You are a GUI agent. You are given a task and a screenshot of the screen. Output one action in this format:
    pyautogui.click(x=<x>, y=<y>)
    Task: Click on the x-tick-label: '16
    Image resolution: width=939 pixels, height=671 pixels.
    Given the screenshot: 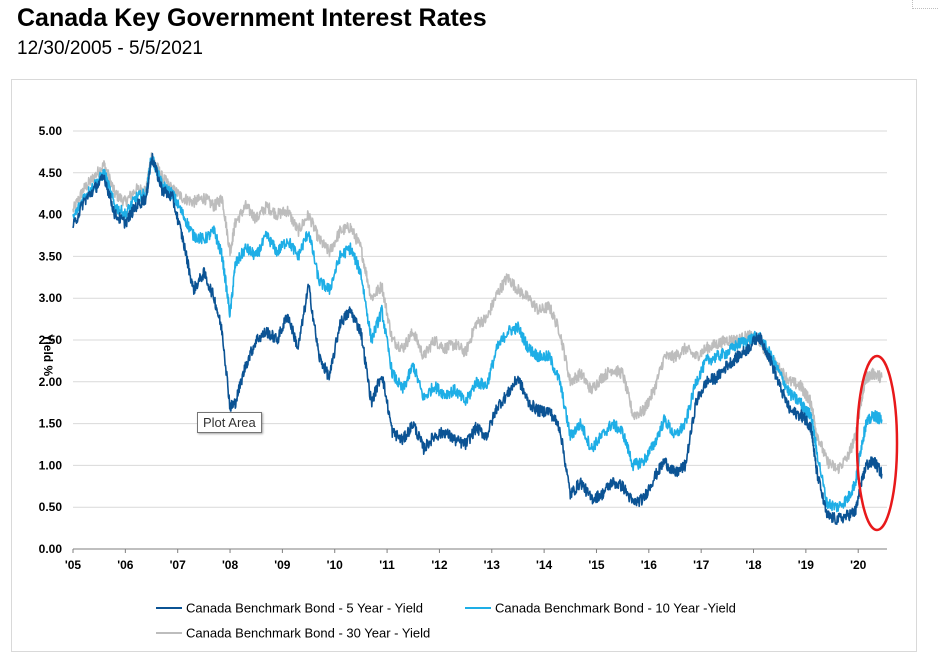 What is the action you would take?
    pyautogui.click(x=649, y=565)
    